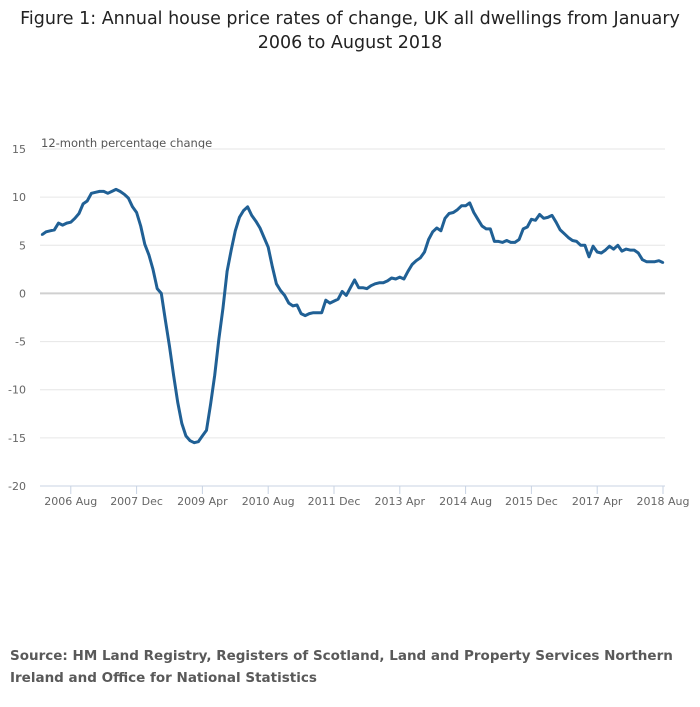  What do you see at coordinates (465, 501) in the screenshot?
I see `x-tick-label: 2014 Aug` at bounding box center [465, 501].